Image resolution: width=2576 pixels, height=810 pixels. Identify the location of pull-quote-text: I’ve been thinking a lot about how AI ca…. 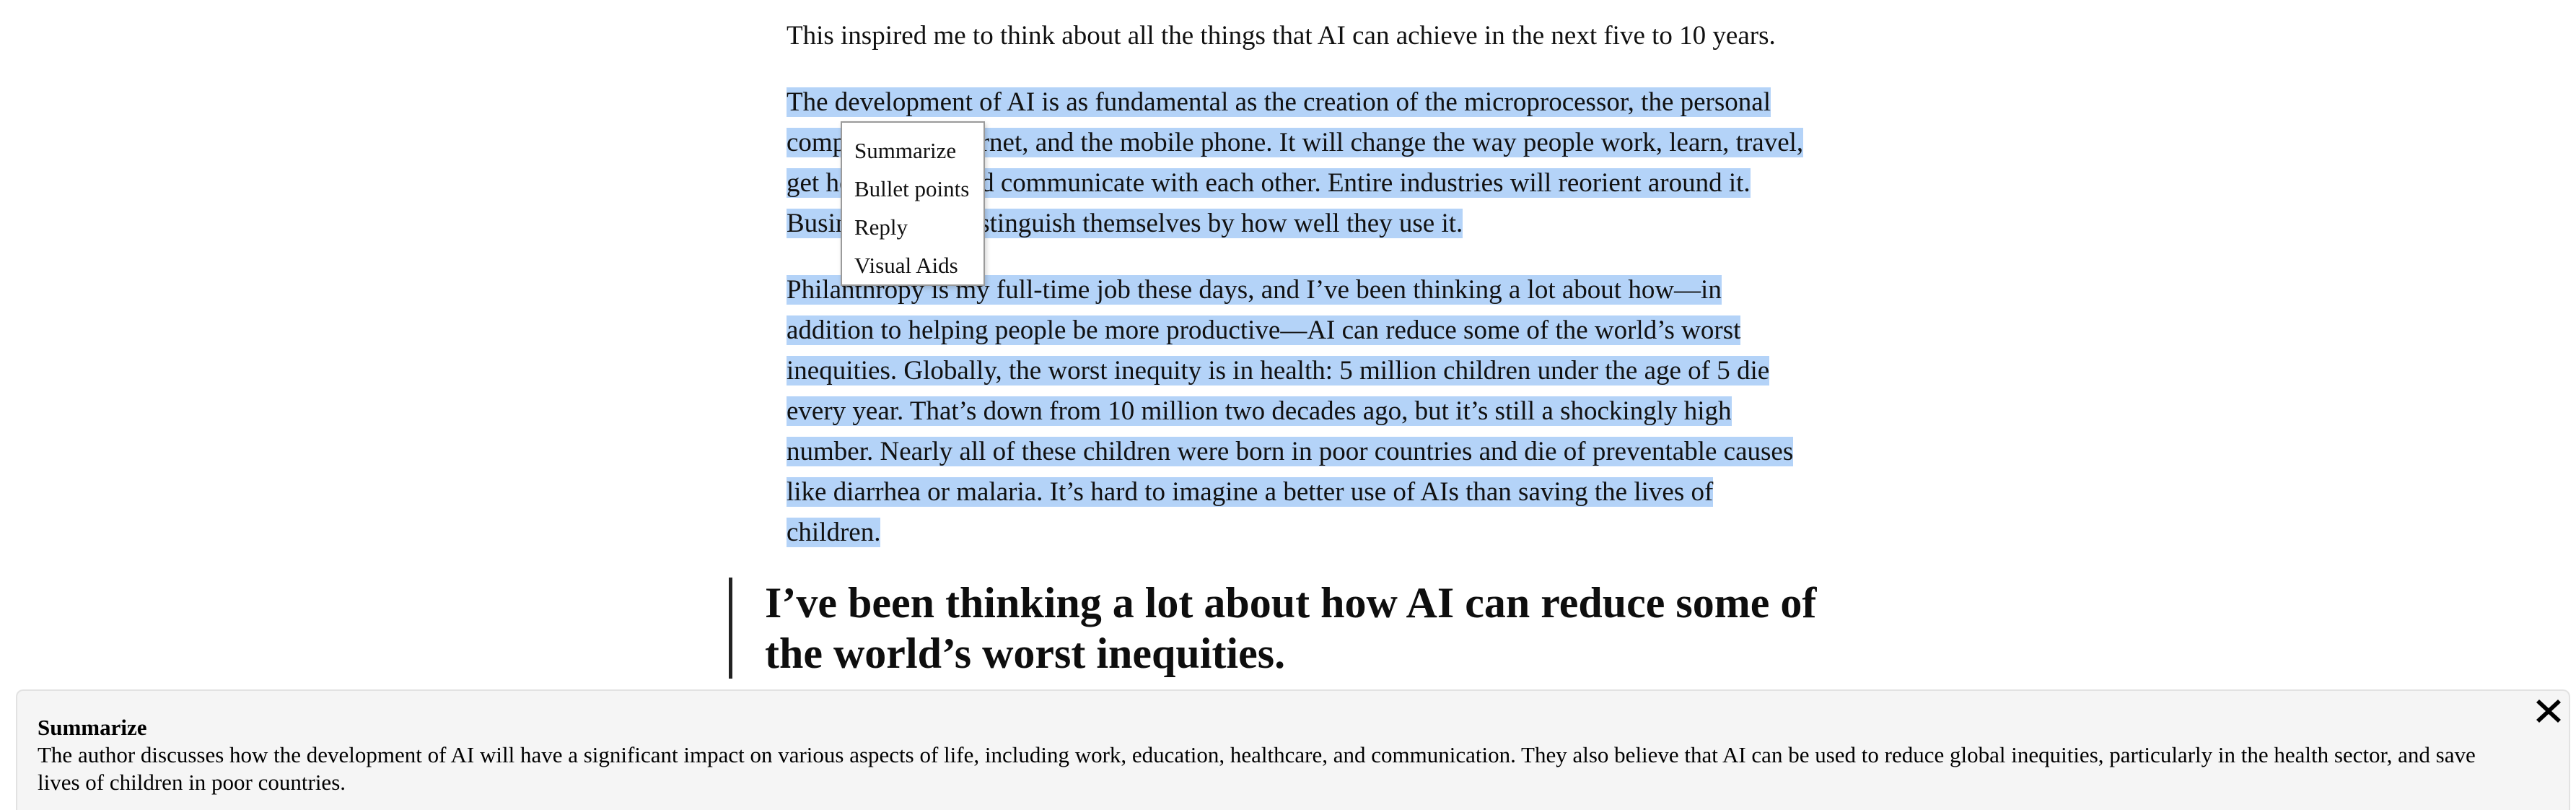
(1291, 628).